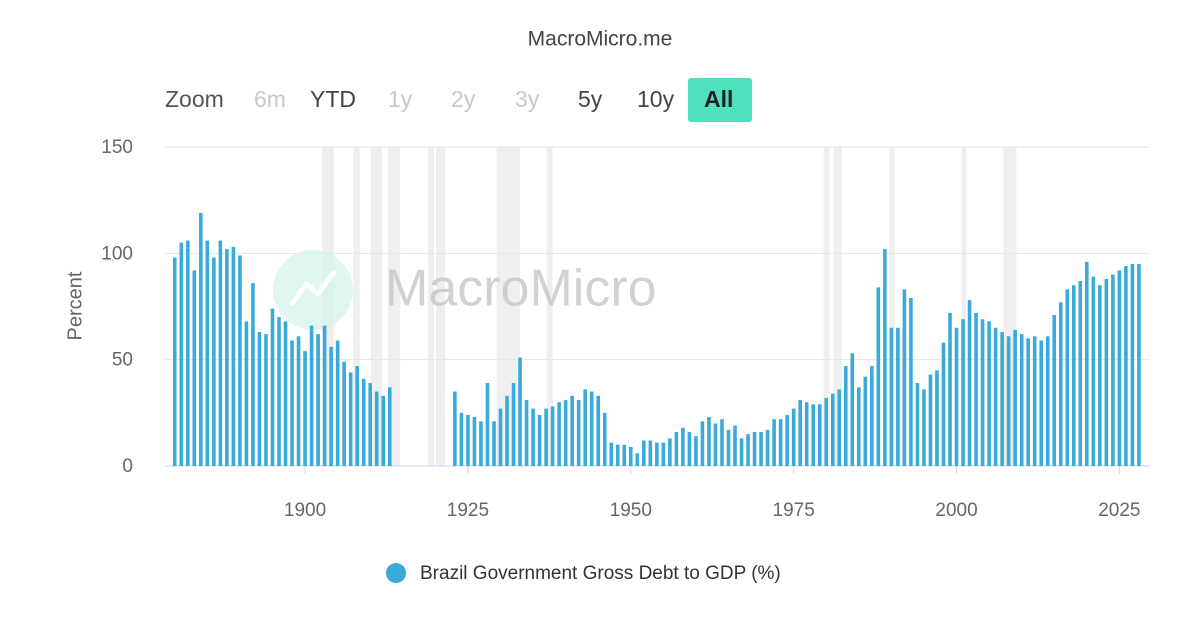 The image size is (1200, 630). I want to click on range-button: 5y, so click(590, 99).